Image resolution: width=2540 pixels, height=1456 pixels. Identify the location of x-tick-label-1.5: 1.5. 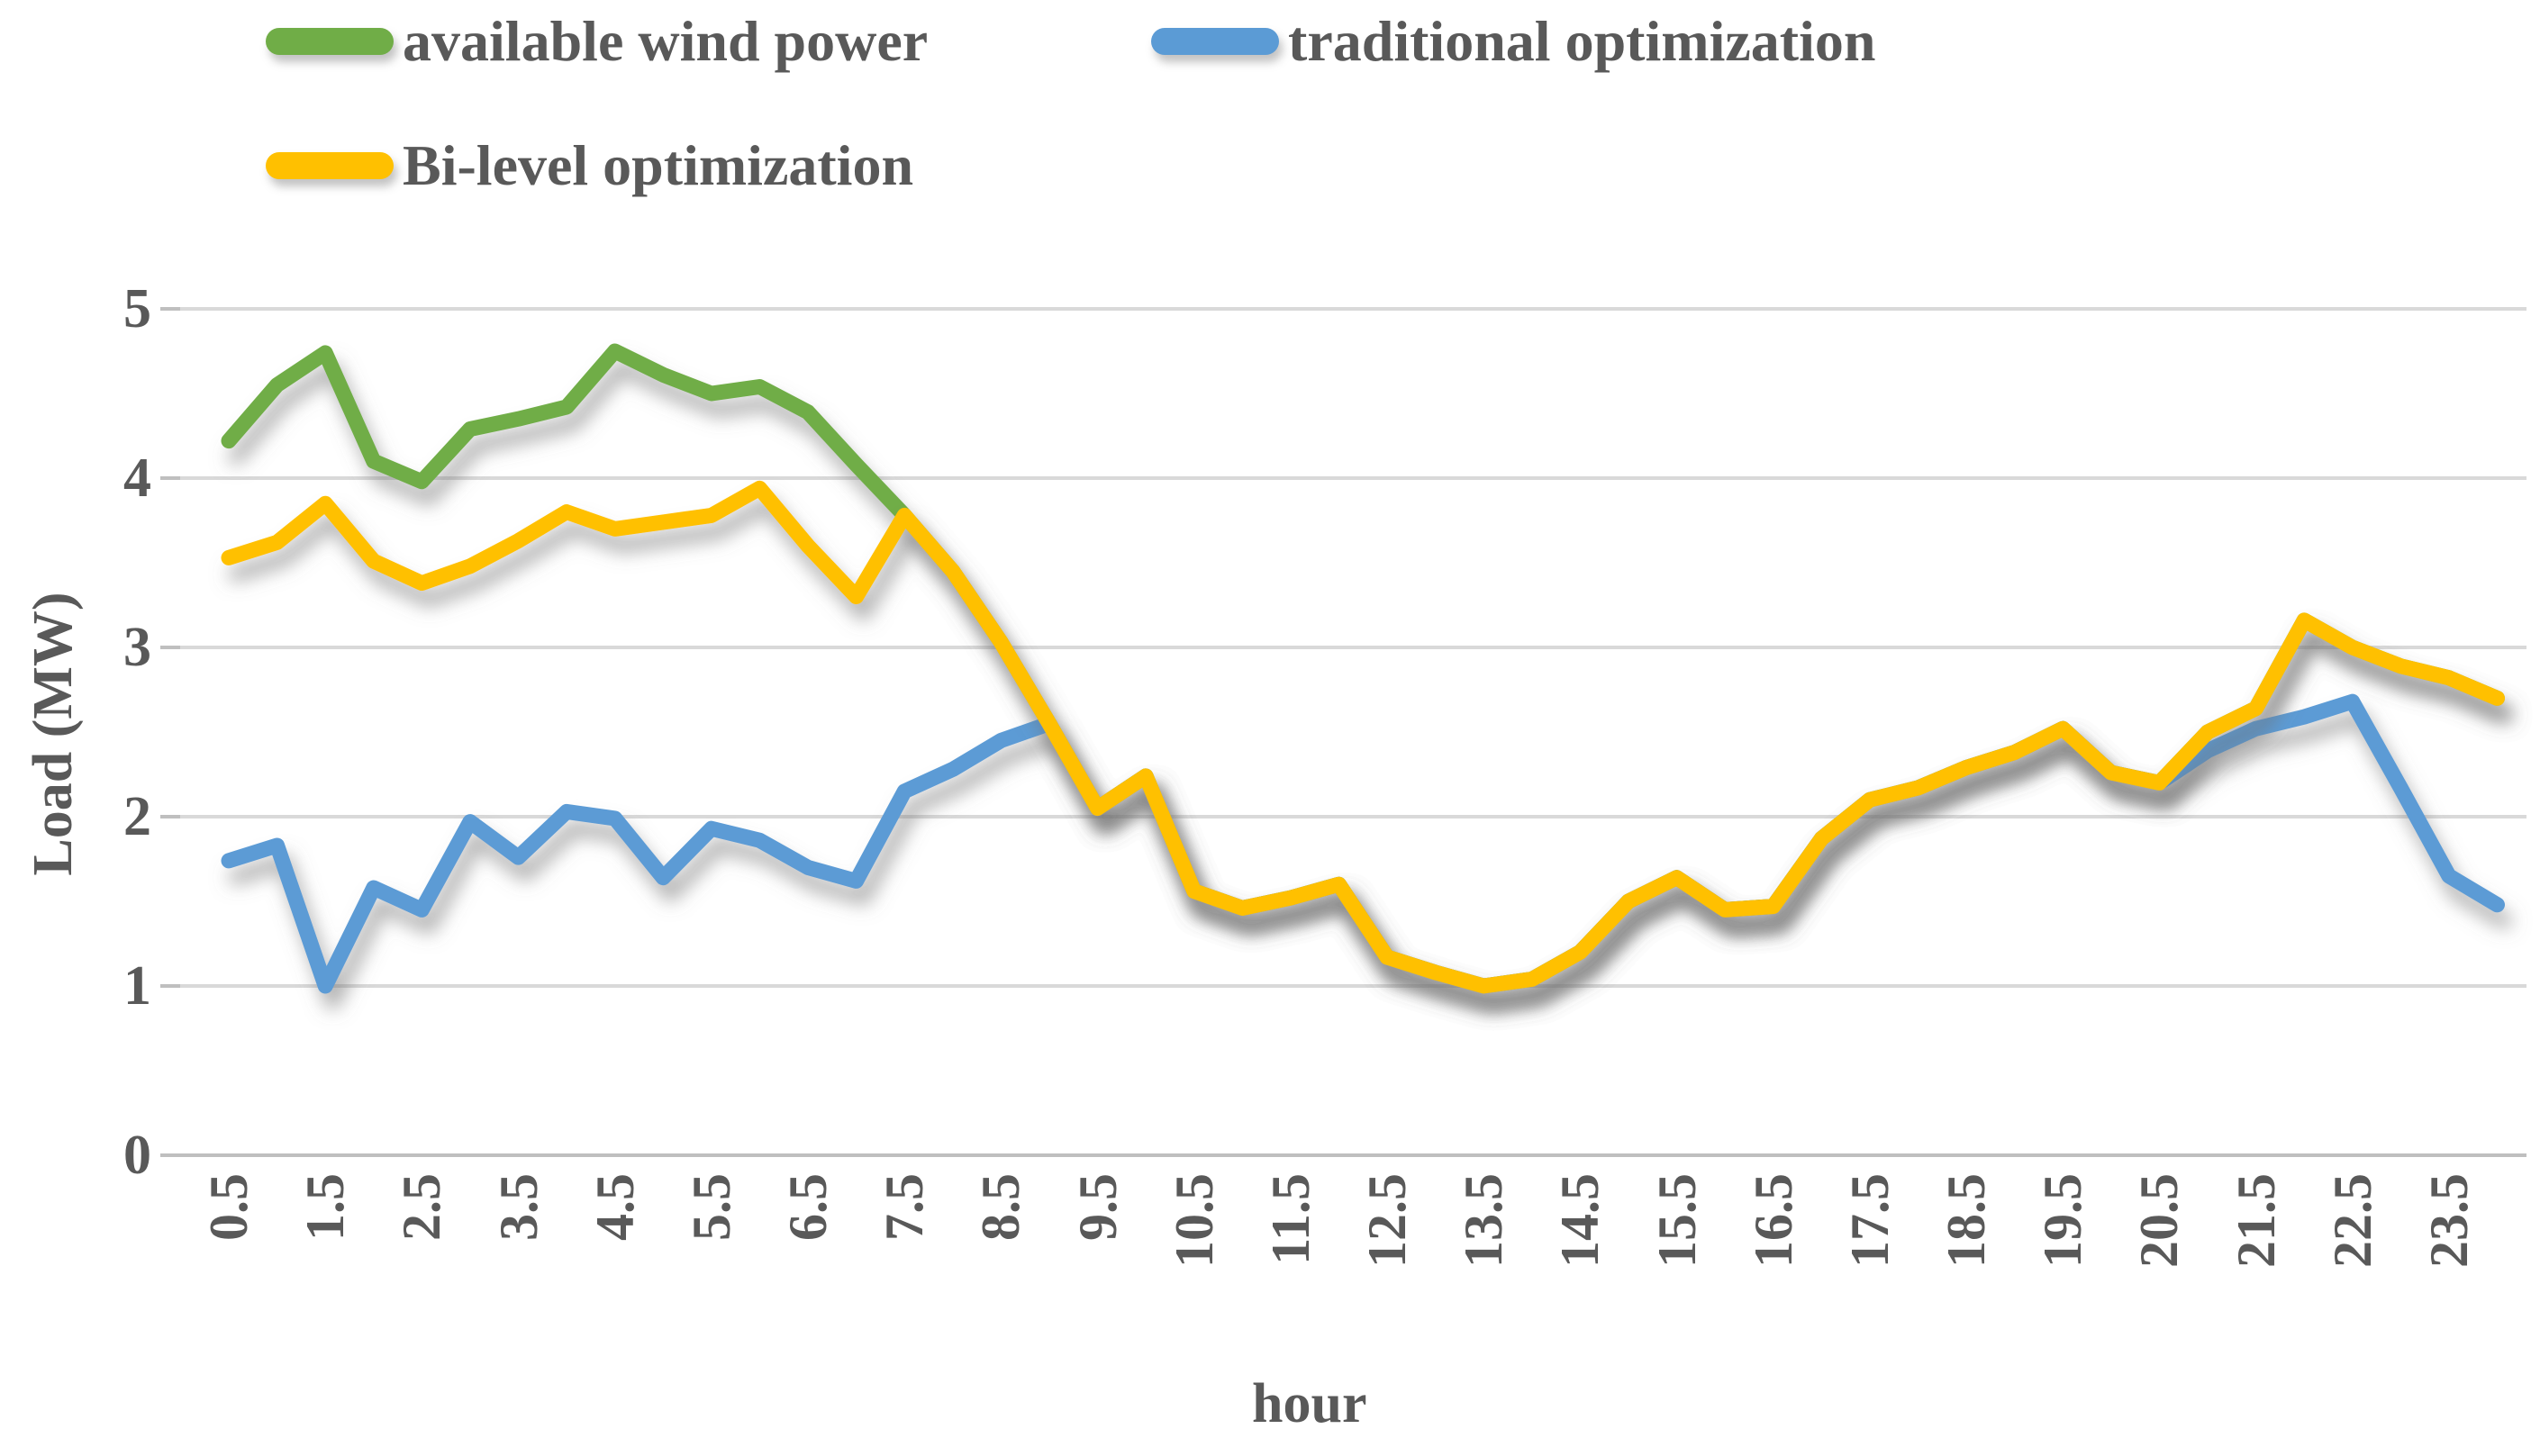
(325, 1207).